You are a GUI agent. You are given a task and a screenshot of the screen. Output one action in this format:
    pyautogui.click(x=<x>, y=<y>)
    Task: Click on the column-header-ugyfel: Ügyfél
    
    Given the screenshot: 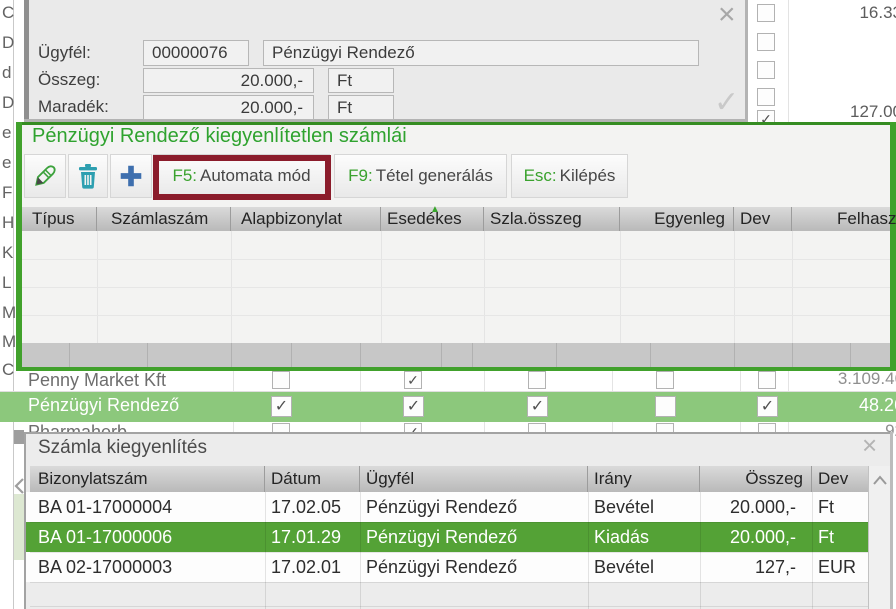 What is the action you would take?
    pyautogui.click(x=474, y=479)
    